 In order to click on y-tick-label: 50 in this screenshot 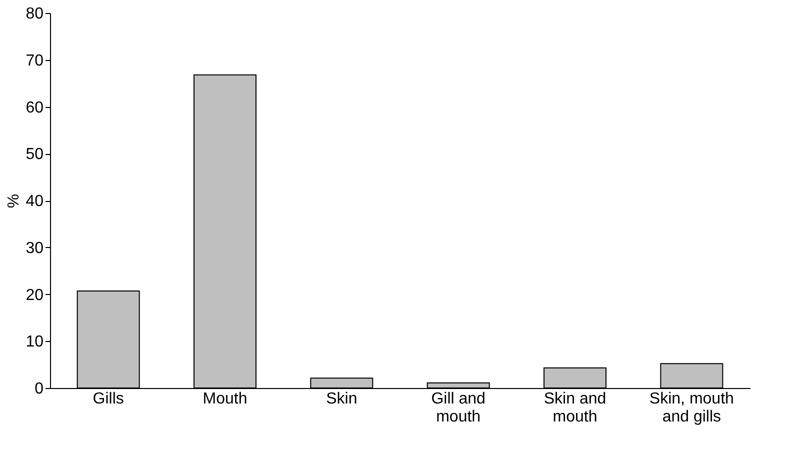, I will do `click(35, 155)`.